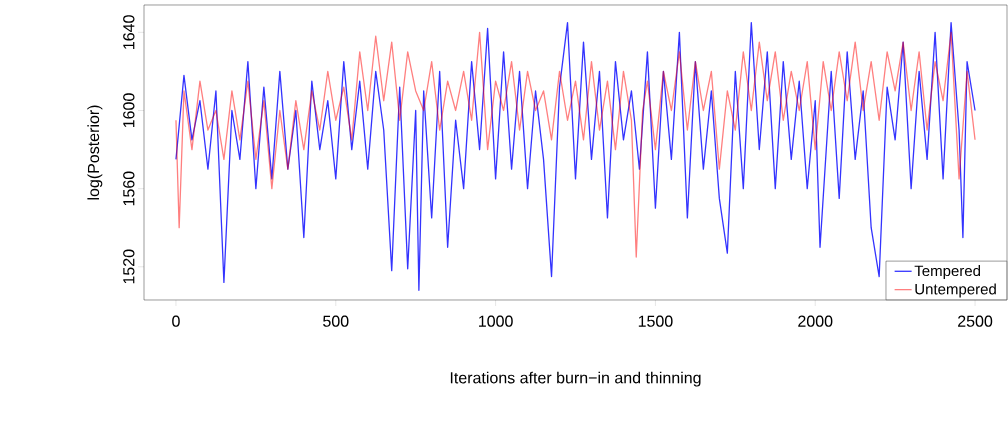 The image size is (1008, 431). I want to click on y-axis-title: log(Posterior), so click(95, 152).